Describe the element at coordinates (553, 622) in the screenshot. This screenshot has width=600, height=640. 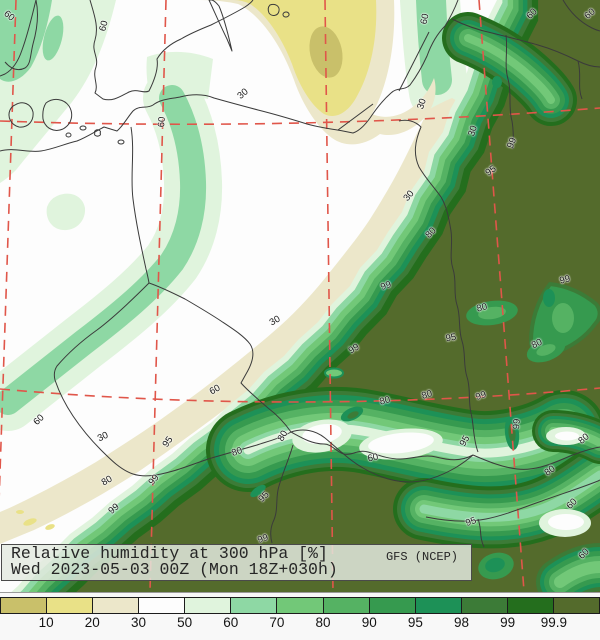
I see `legend-tick-label: 99.9` at that location.